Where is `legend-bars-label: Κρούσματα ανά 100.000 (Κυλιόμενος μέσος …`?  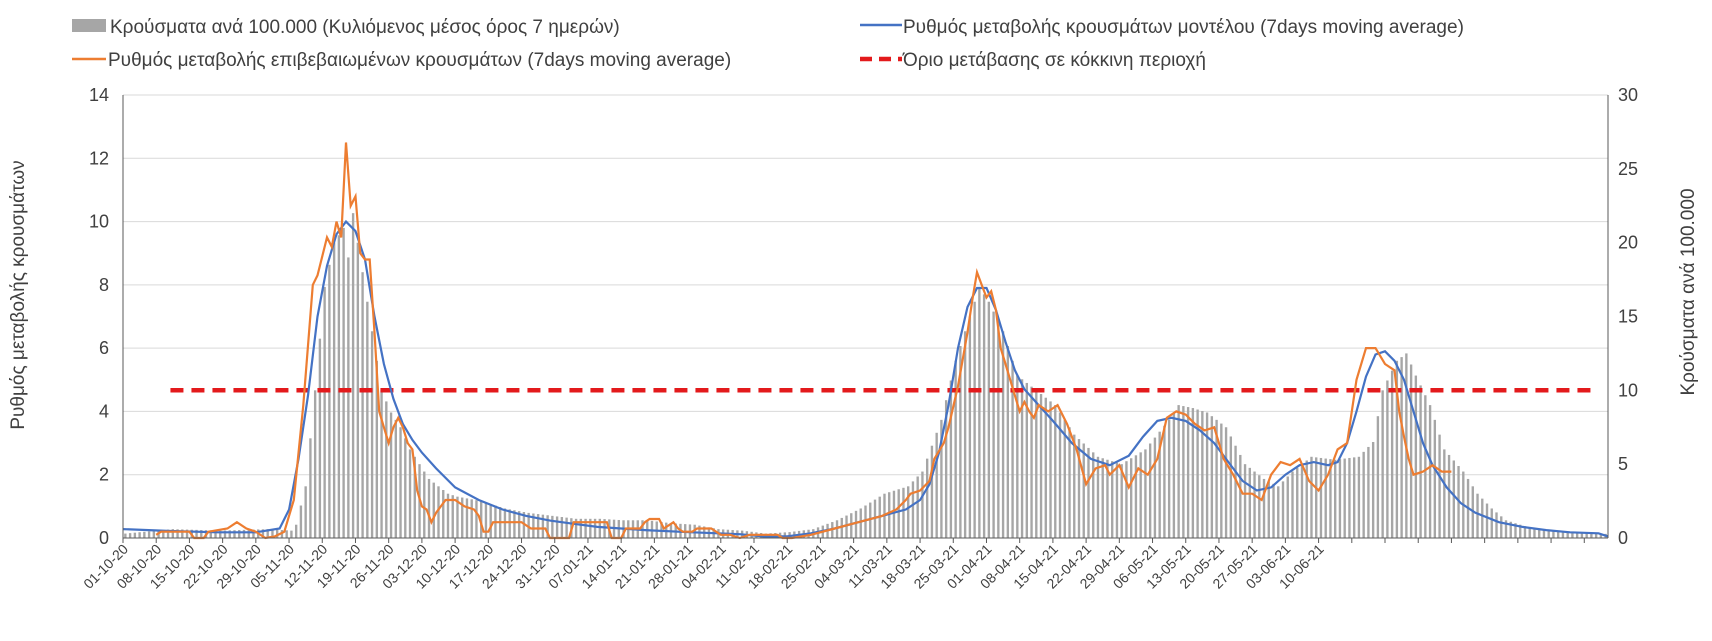 legend-bars-label: Κρούσματα ανά 100.000 (Κυλιόμενος μέσος … is located at coordinates (365, 27).